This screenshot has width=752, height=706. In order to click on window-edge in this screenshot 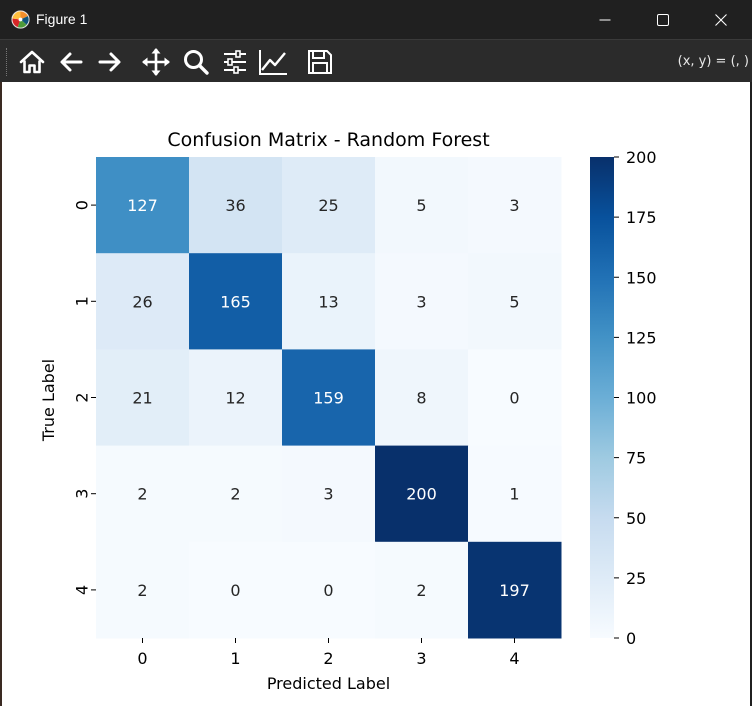, I will do `click(1, 394)`.